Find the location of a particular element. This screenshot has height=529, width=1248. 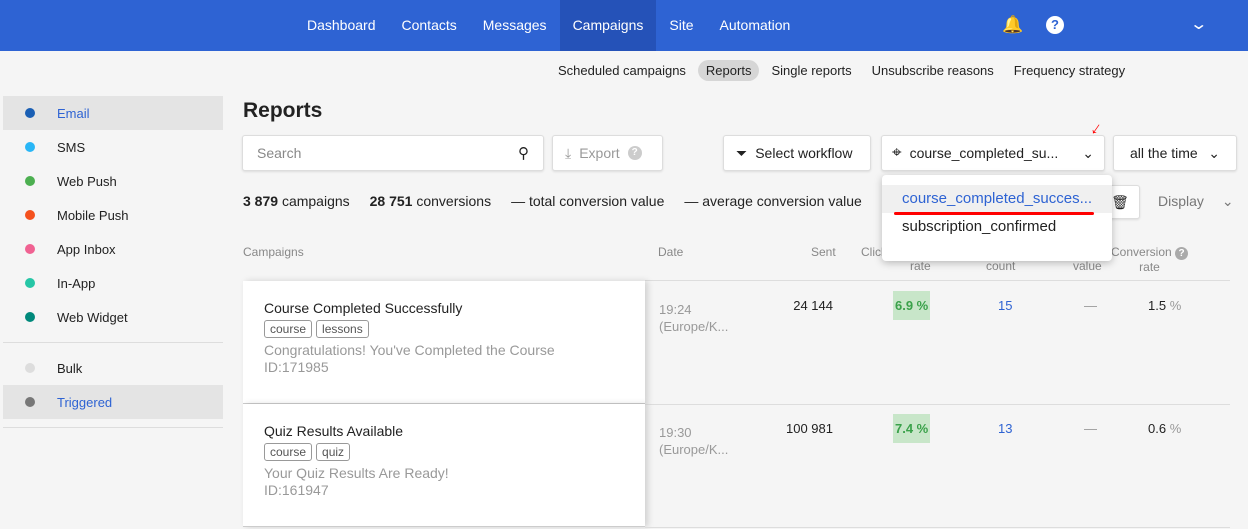

display-label: Display is located at coordinates (1181, 201).